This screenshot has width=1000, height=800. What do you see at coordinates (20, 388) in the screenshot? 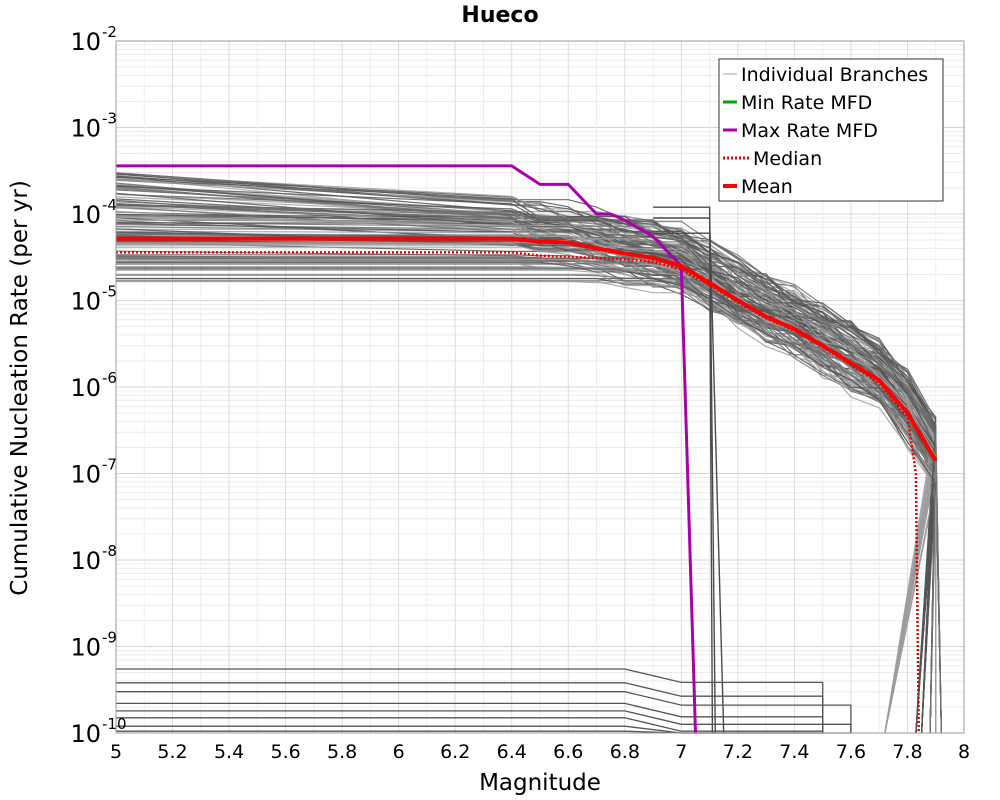
I see `y-axis-label: Cumulative Nucleation Rate (per yr)` at bounding box center [20, 388].